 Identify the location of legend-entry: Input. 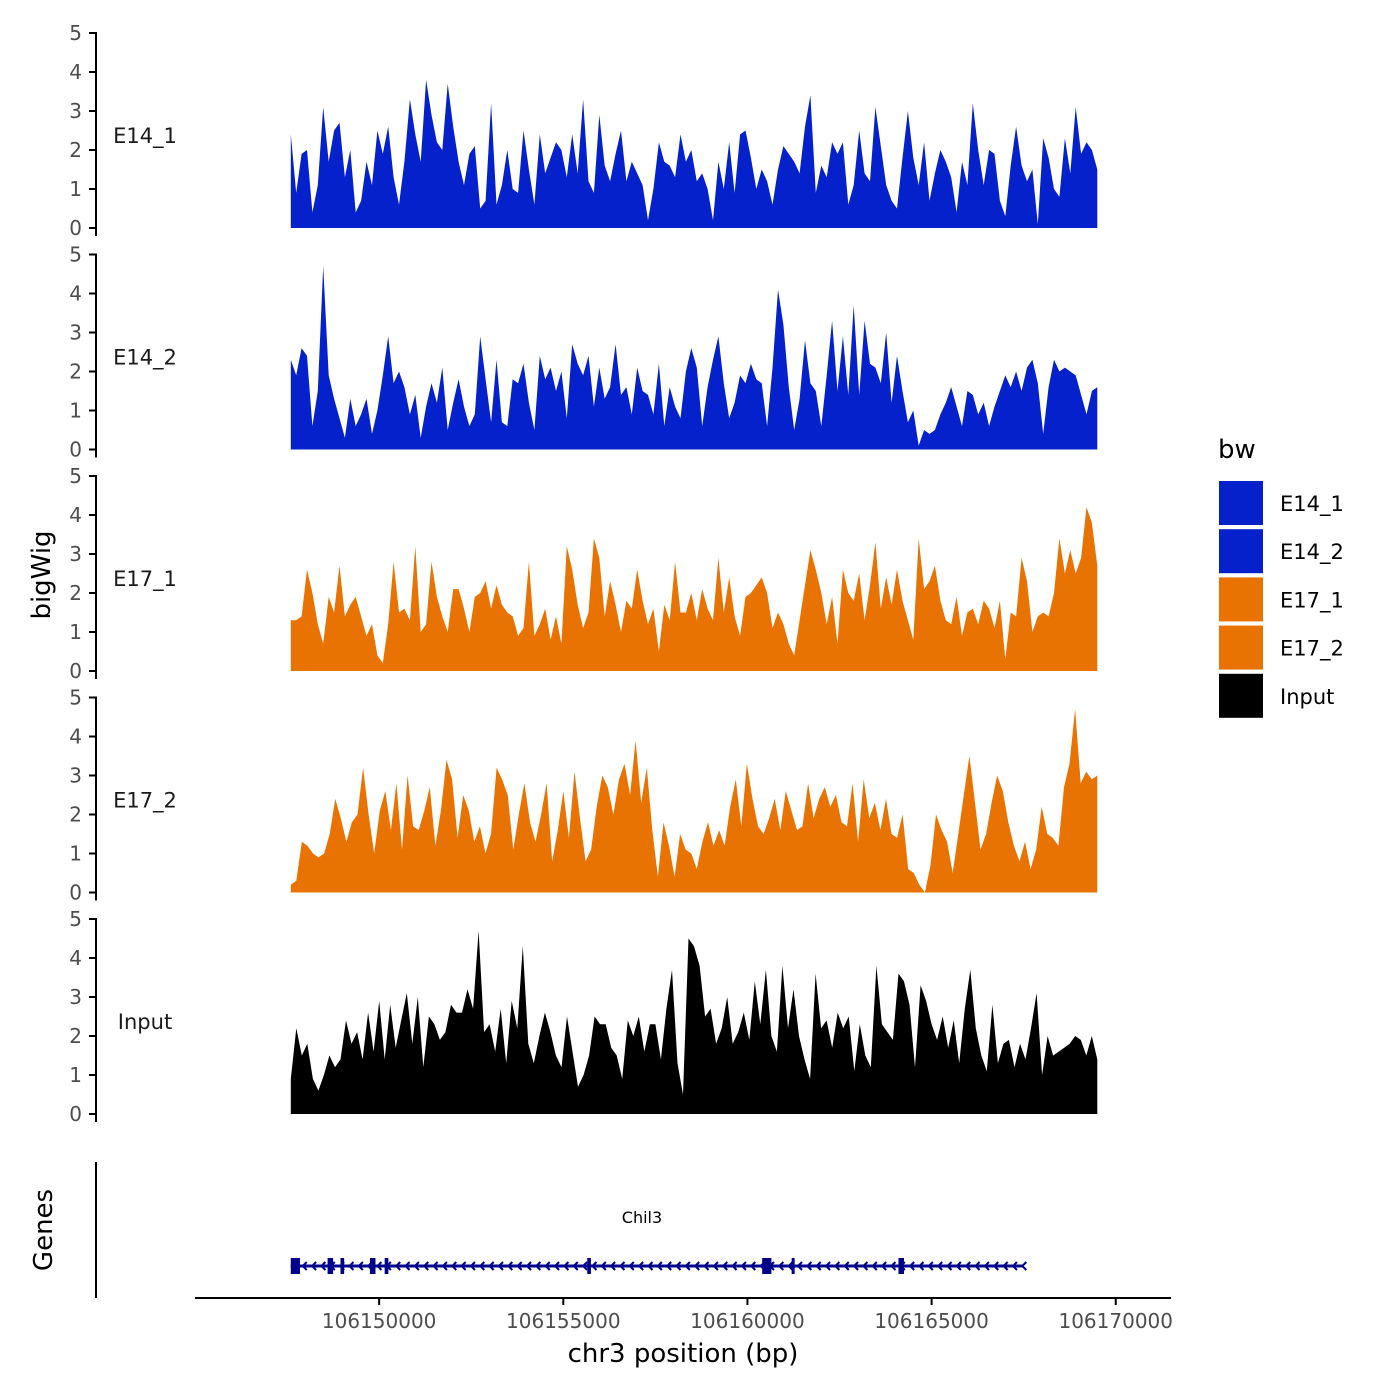
(1276, 695).